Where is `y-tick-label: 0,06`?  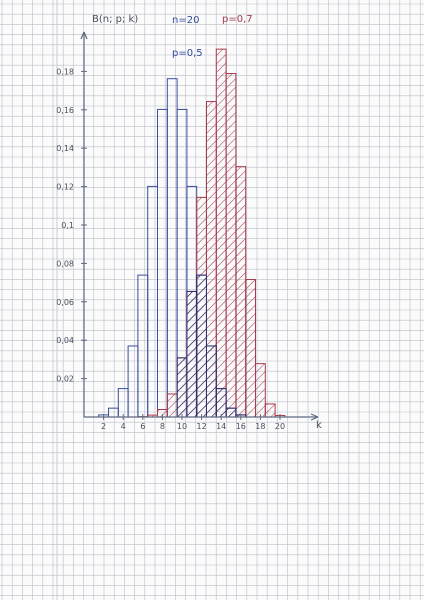 y-tick-label: 0,06 is located at coordinates (65, 302).